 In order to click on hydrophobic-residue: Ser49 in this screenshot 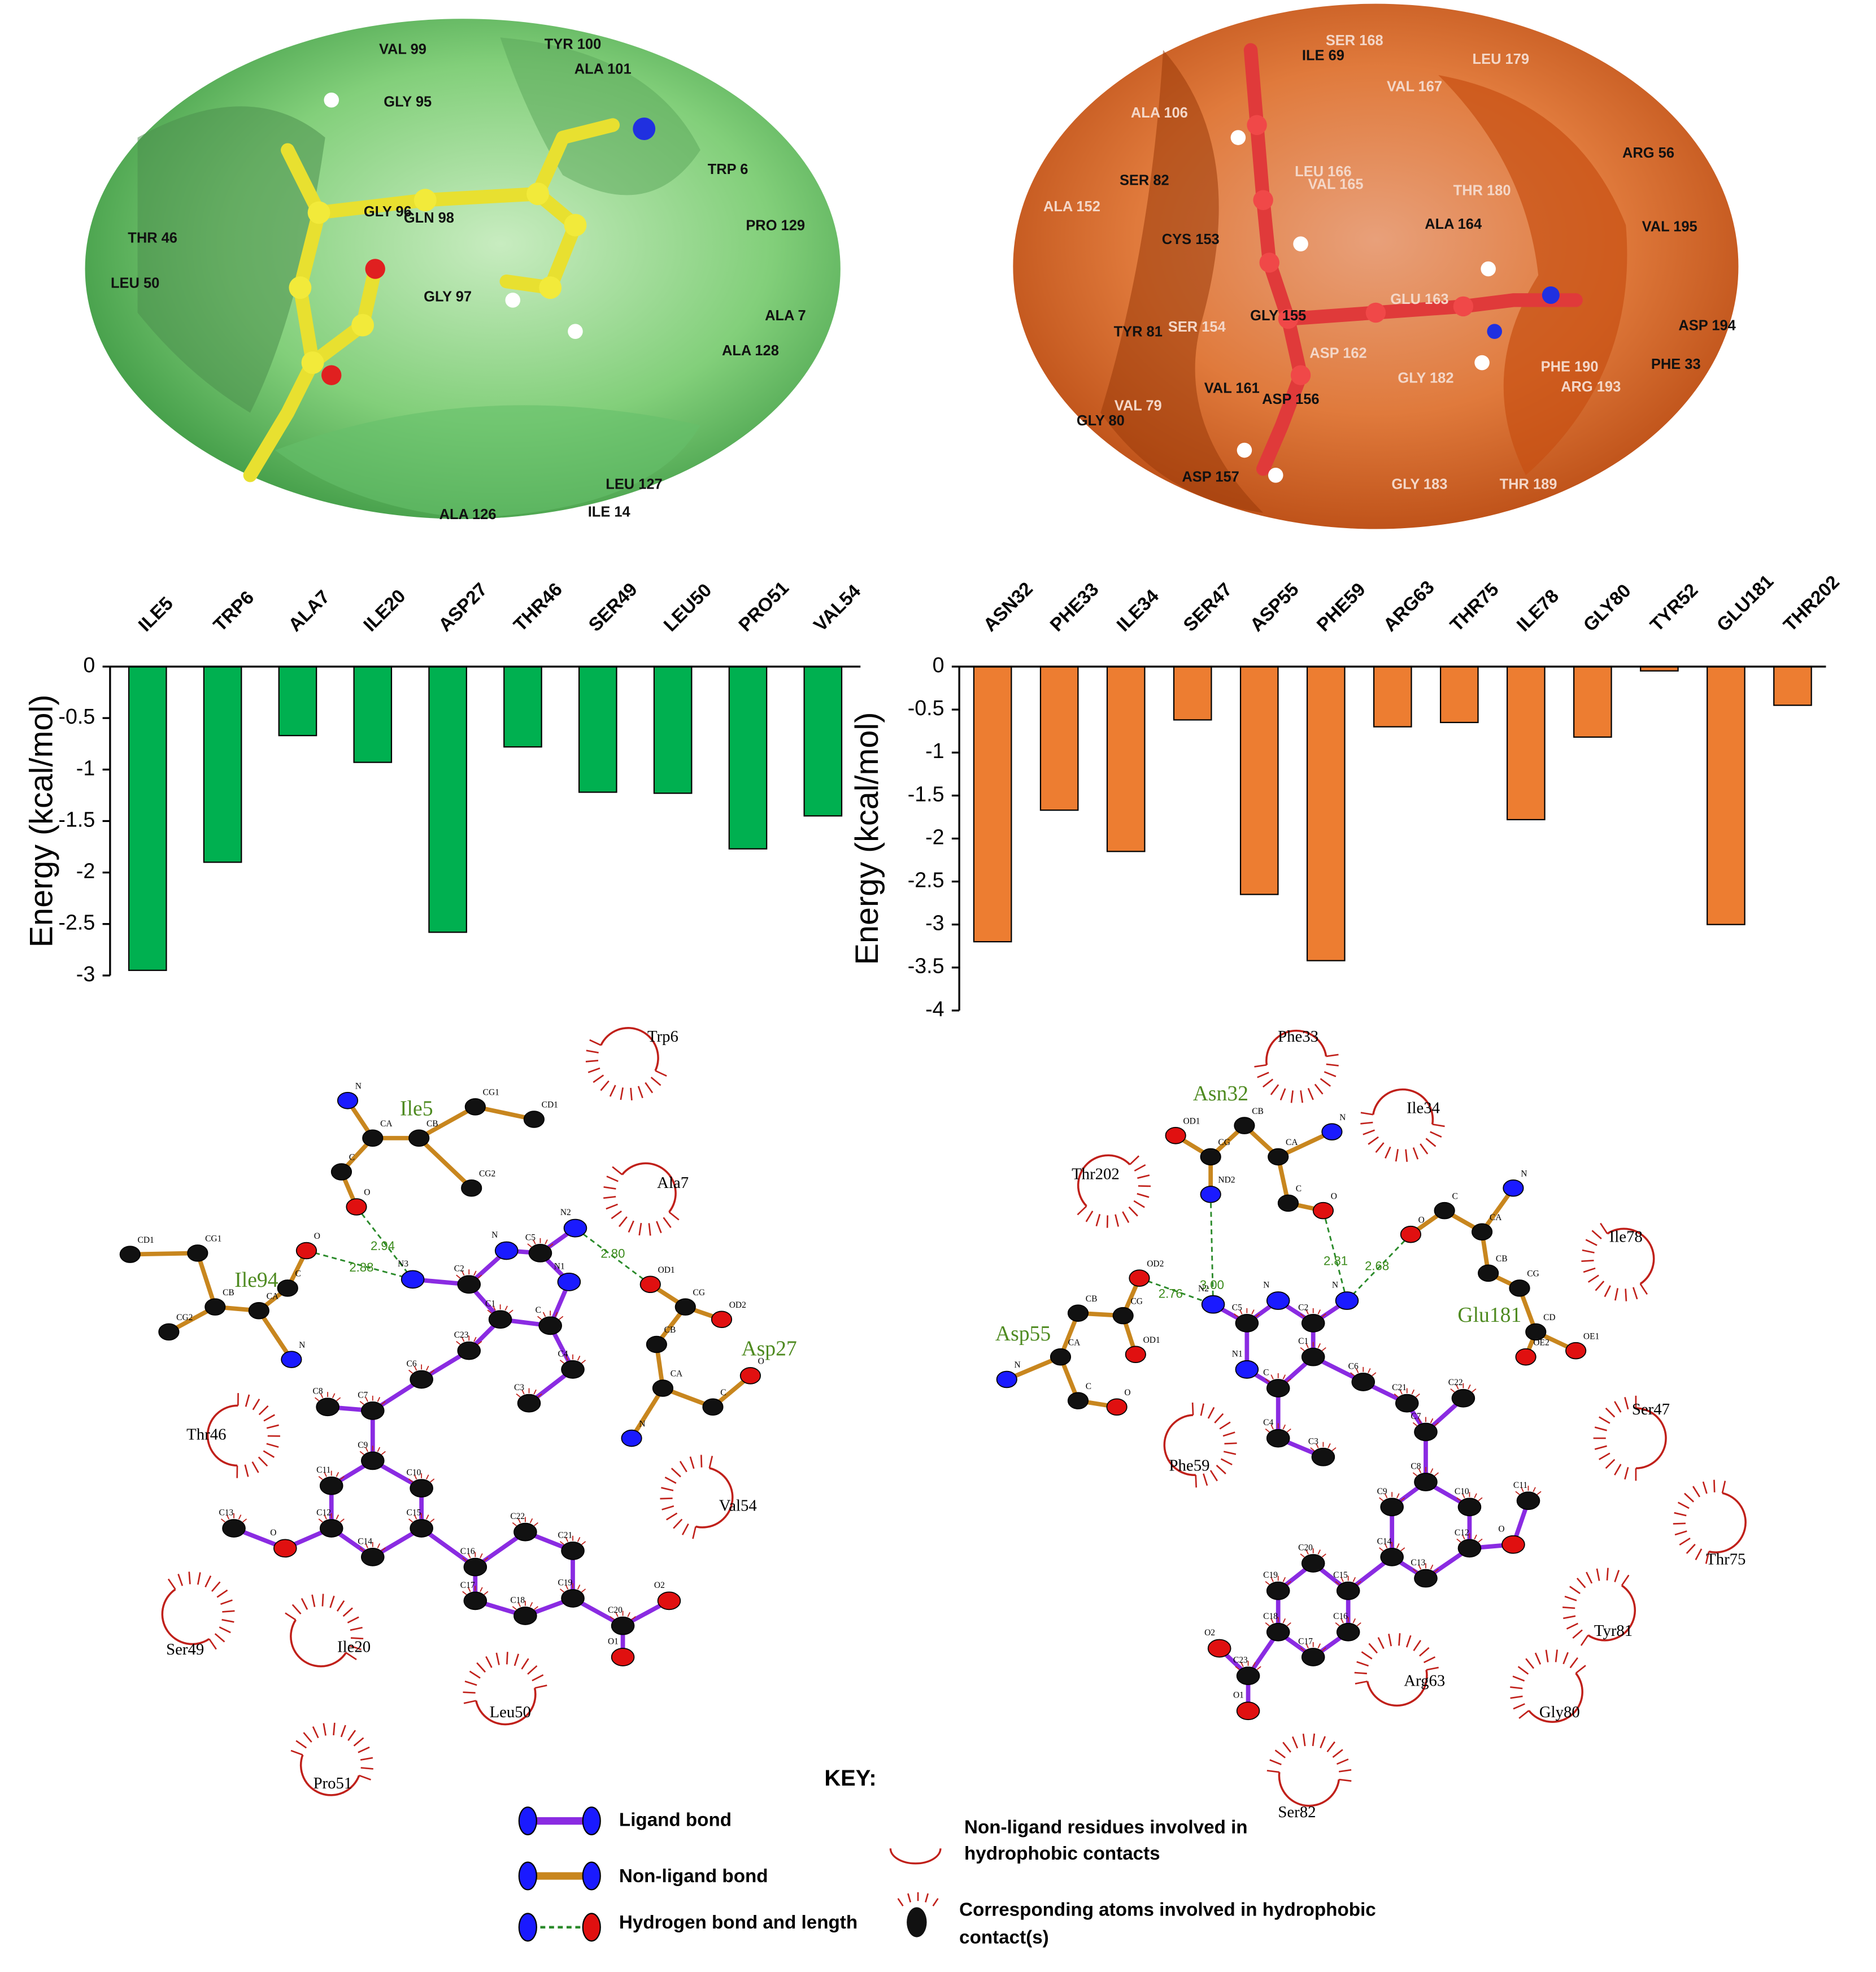, I will do `click(185, 1649)`.